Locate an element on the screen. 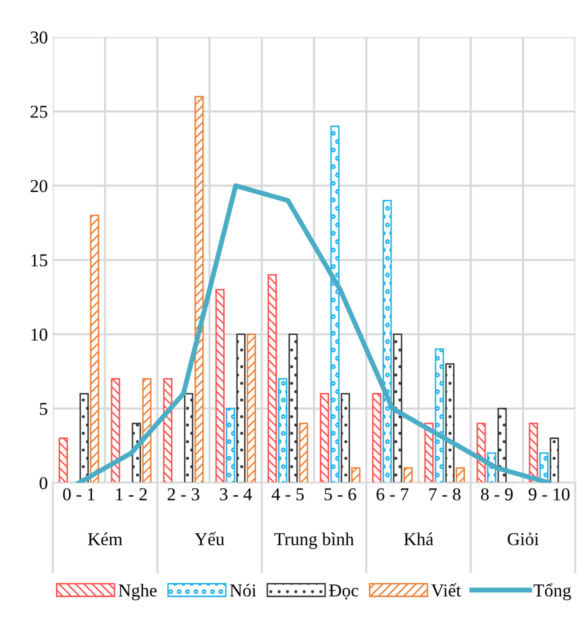 Image resolution: width=587 pixels, height=619 pixels. x-tick-label: 9 - 10 is located at coordinates (549, 494).